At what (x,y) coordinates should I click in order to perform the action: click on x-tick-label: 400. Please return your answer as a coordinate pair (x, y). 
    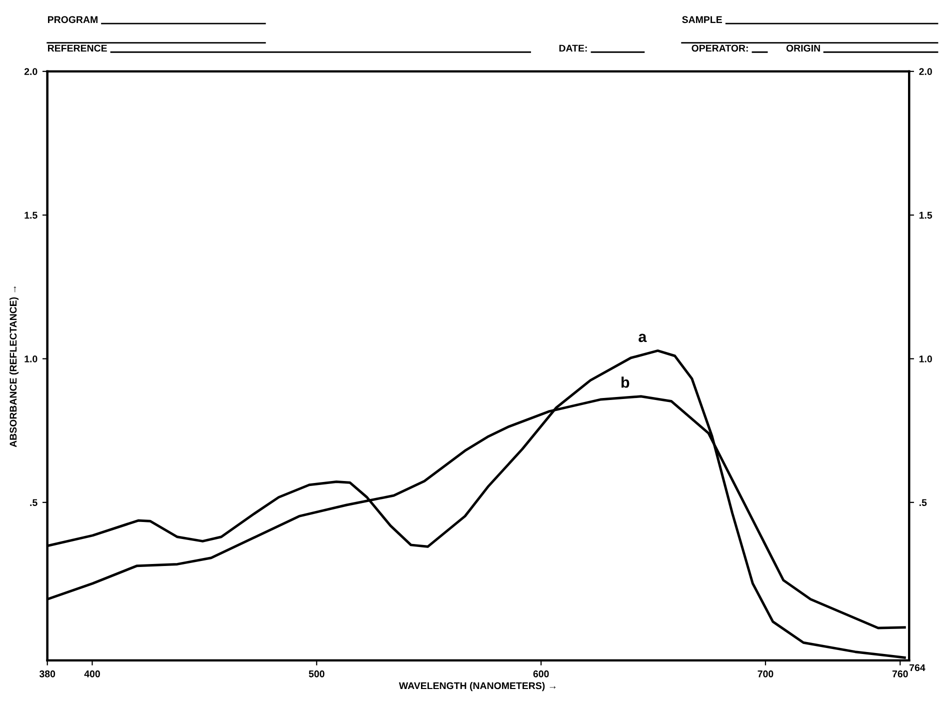
    Looking at the image, I should click on (92, 674).